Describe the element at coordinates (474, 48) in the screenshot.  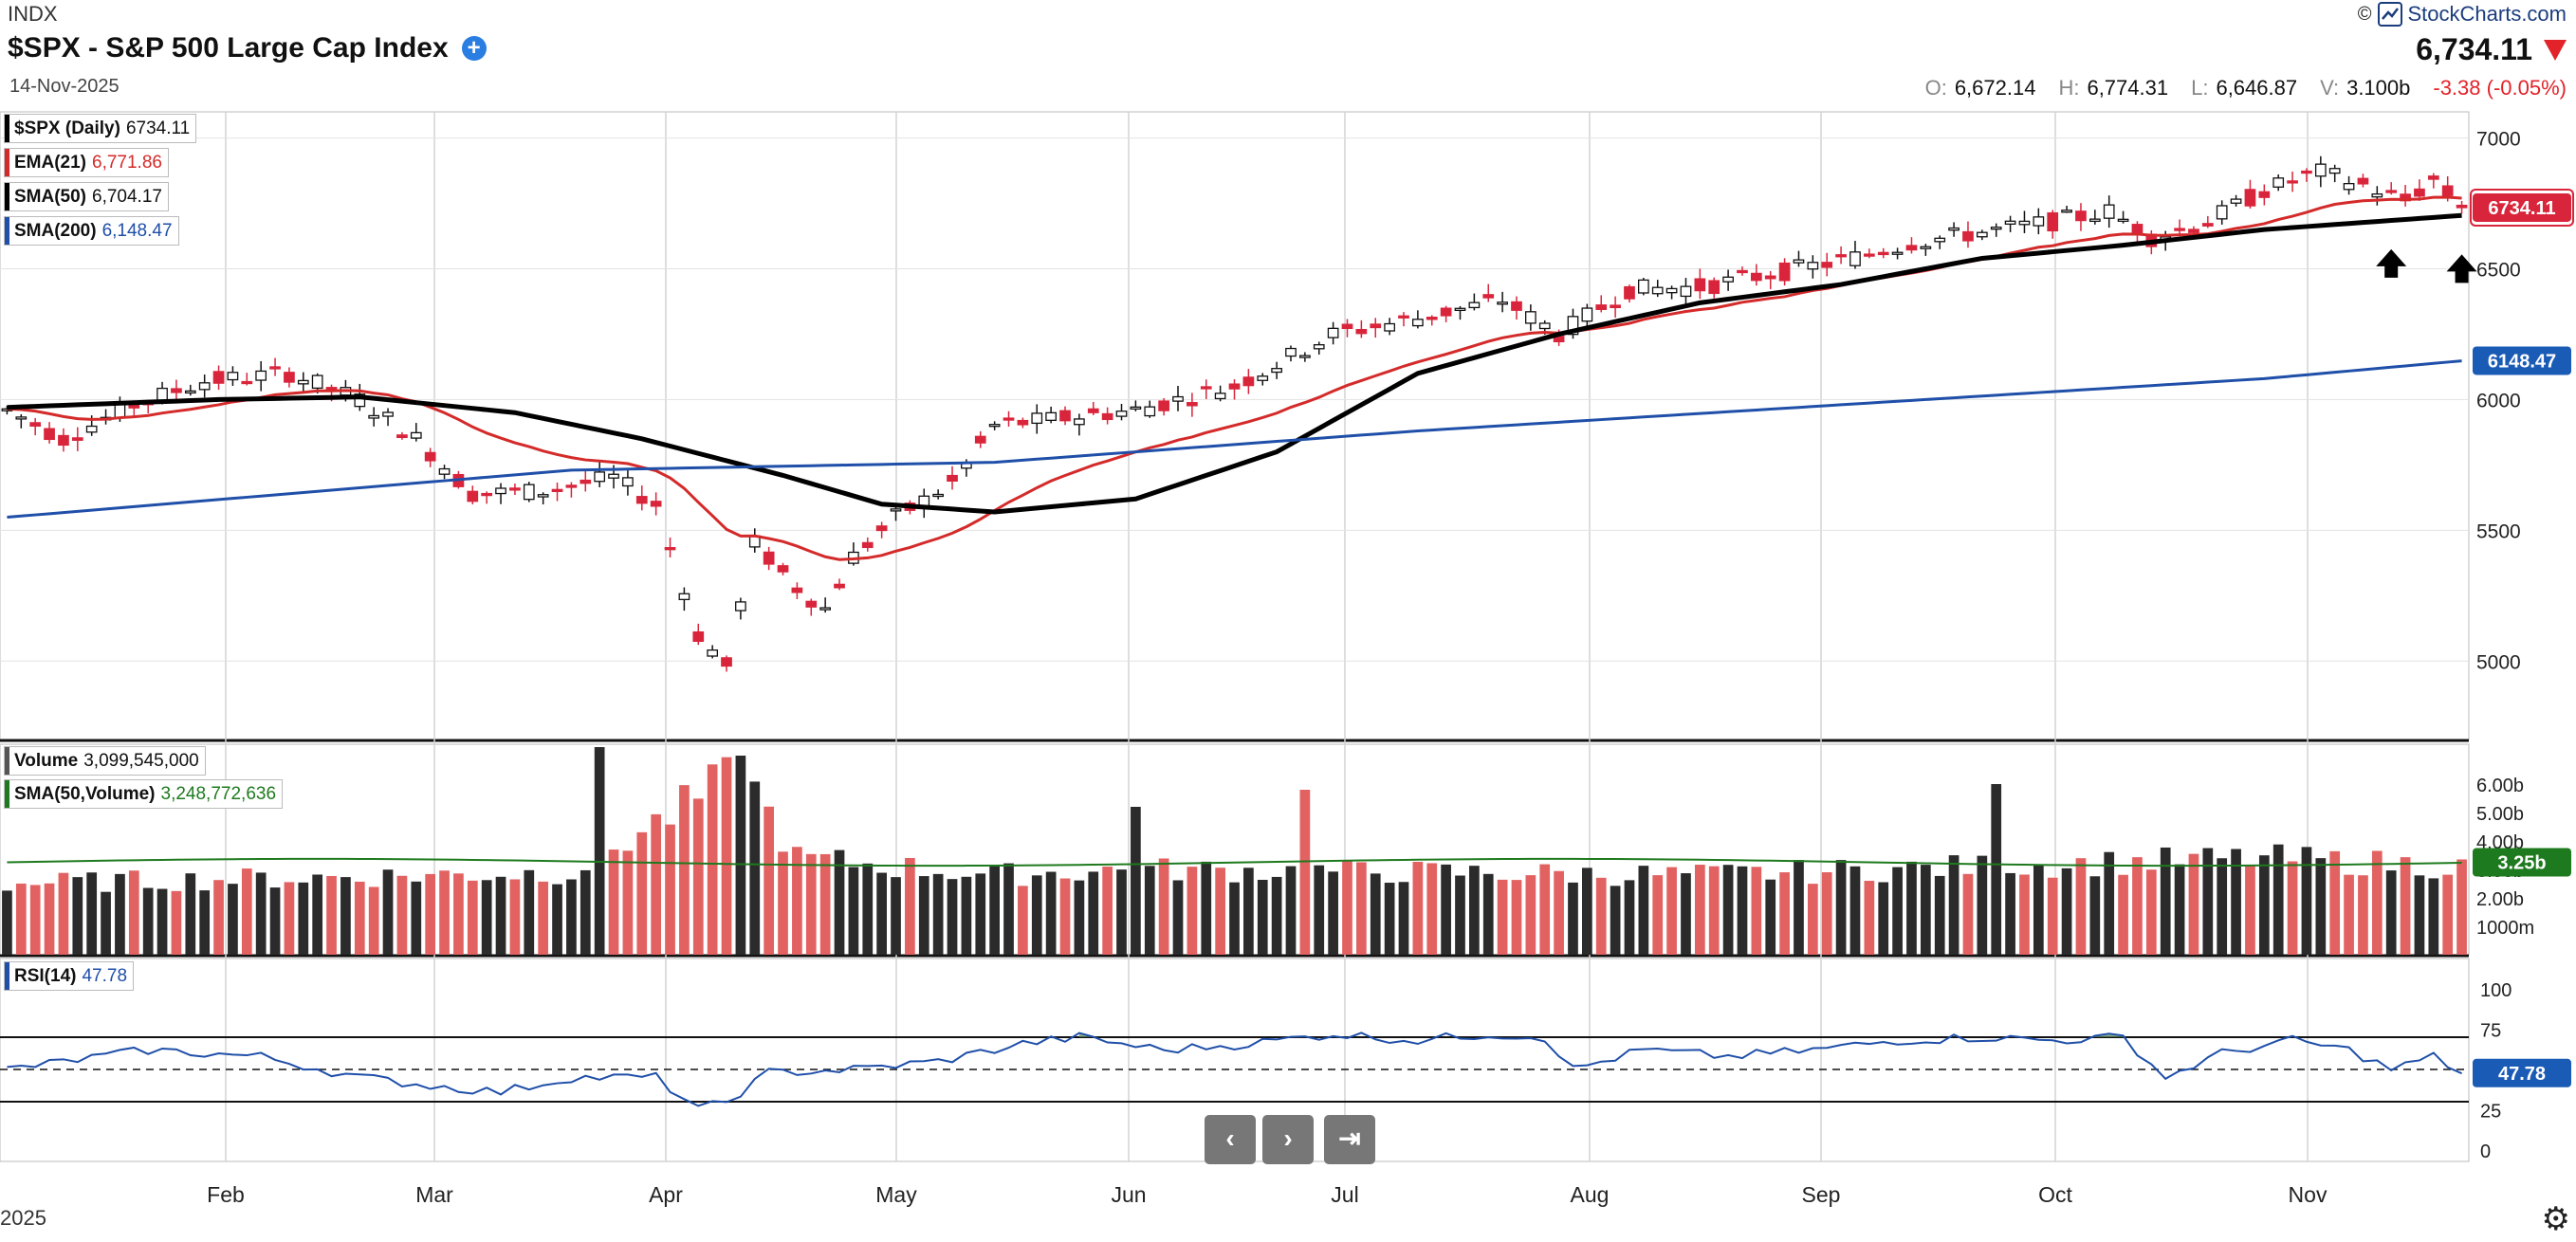
I see `add-symbol-button: +` at that location.